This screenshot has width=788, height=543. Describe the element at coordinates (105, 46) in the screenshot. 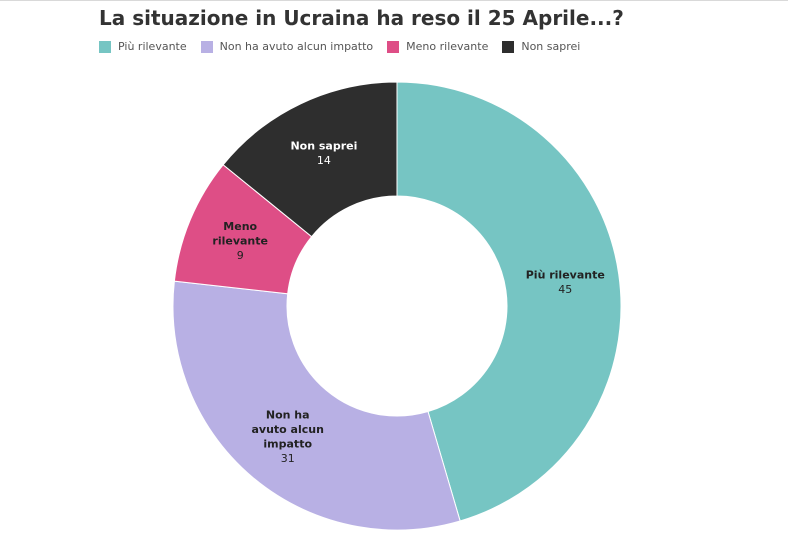

I see `legend-swatch-piu-rilevante` at that location.